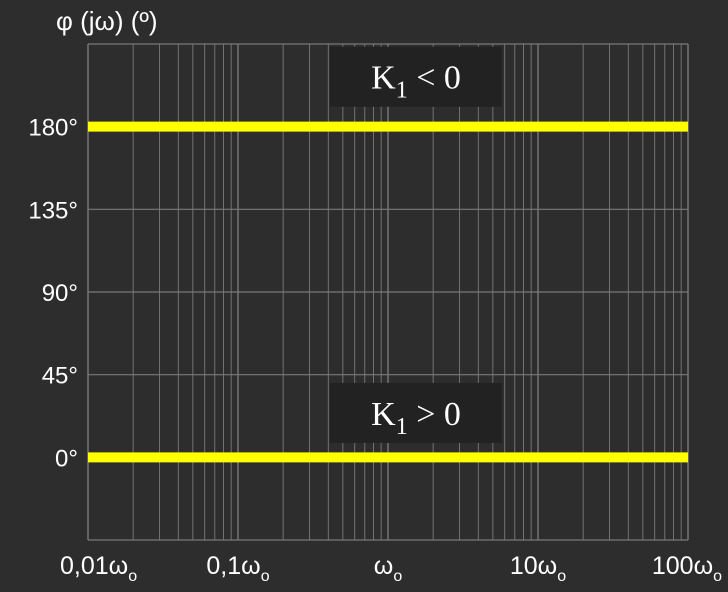 This screenshot has height=592, width=728. I want to click on x-tick-label: 0,01ωo, so click(98, 568).